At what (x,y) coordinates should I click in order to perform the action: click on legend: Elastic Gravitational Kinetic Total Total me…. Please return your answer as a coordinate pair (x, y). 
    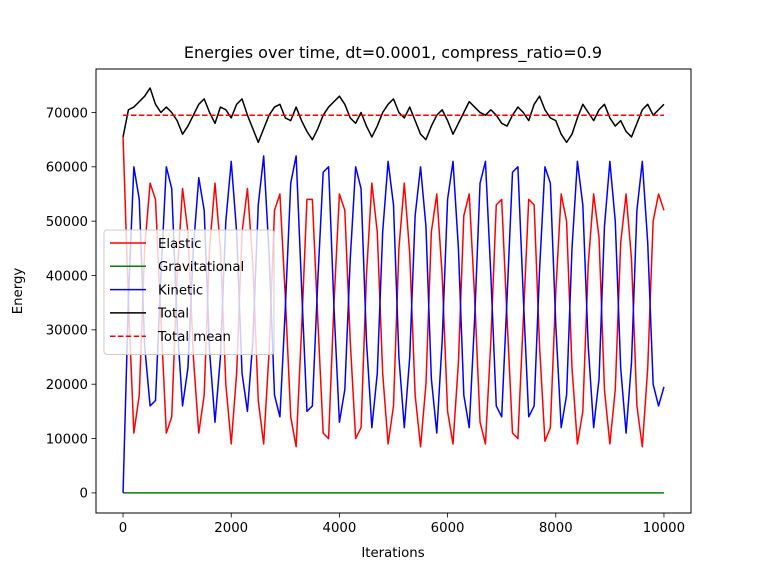
    Looking at the image, I should click on (189, 292).